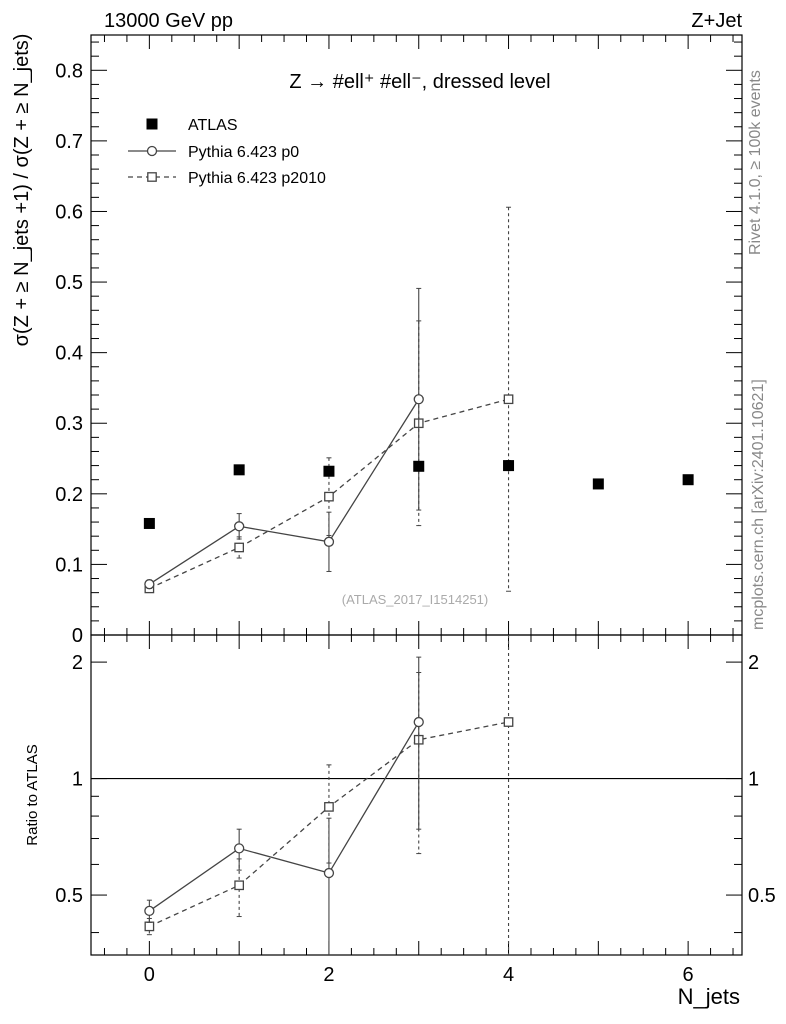 Image resolution: width=786 pixels, height=1024 pixels. What do you see at coordinates (69, 212) in the screenshot?
I see `y-tick-label: 0.6` at bounding box center [69, 212].